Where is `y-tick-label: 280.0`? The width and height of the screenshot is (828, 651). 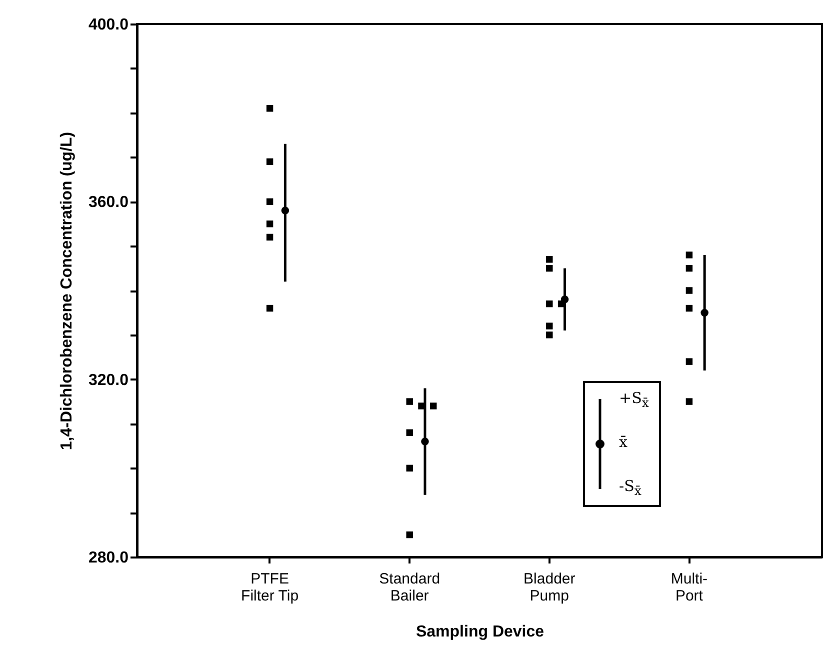
y-tick-label: 280.0 is located at coordinates (108, 558).